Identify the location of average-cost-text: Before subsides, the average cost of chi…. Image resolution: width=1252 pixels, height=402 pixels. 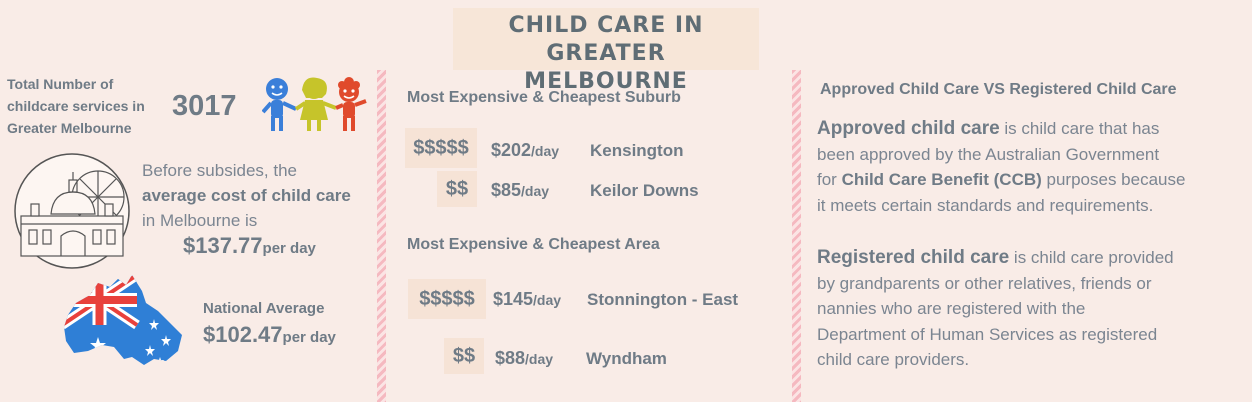
(246, 195).